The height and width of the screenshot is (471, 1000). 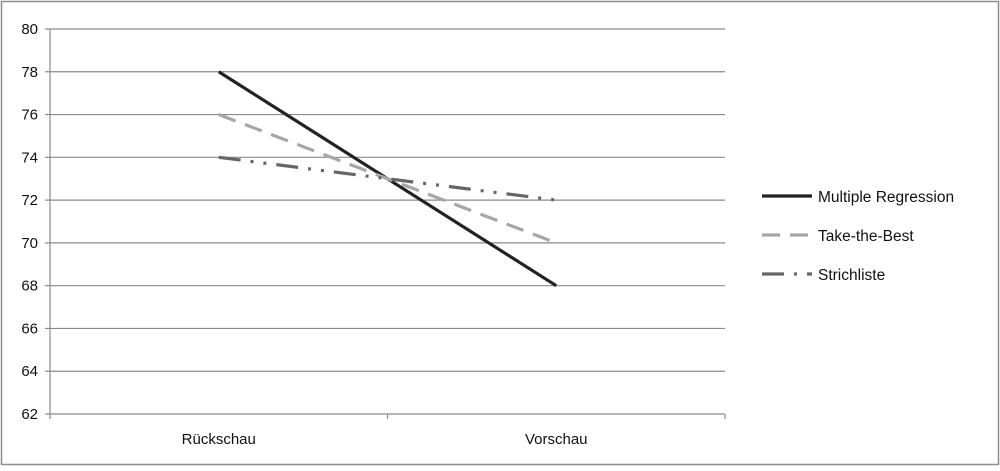 What do you see at coordinates (29, 115) in the screenshot?
I see `y-tick-label: 76` at bounding box center [29, 115].